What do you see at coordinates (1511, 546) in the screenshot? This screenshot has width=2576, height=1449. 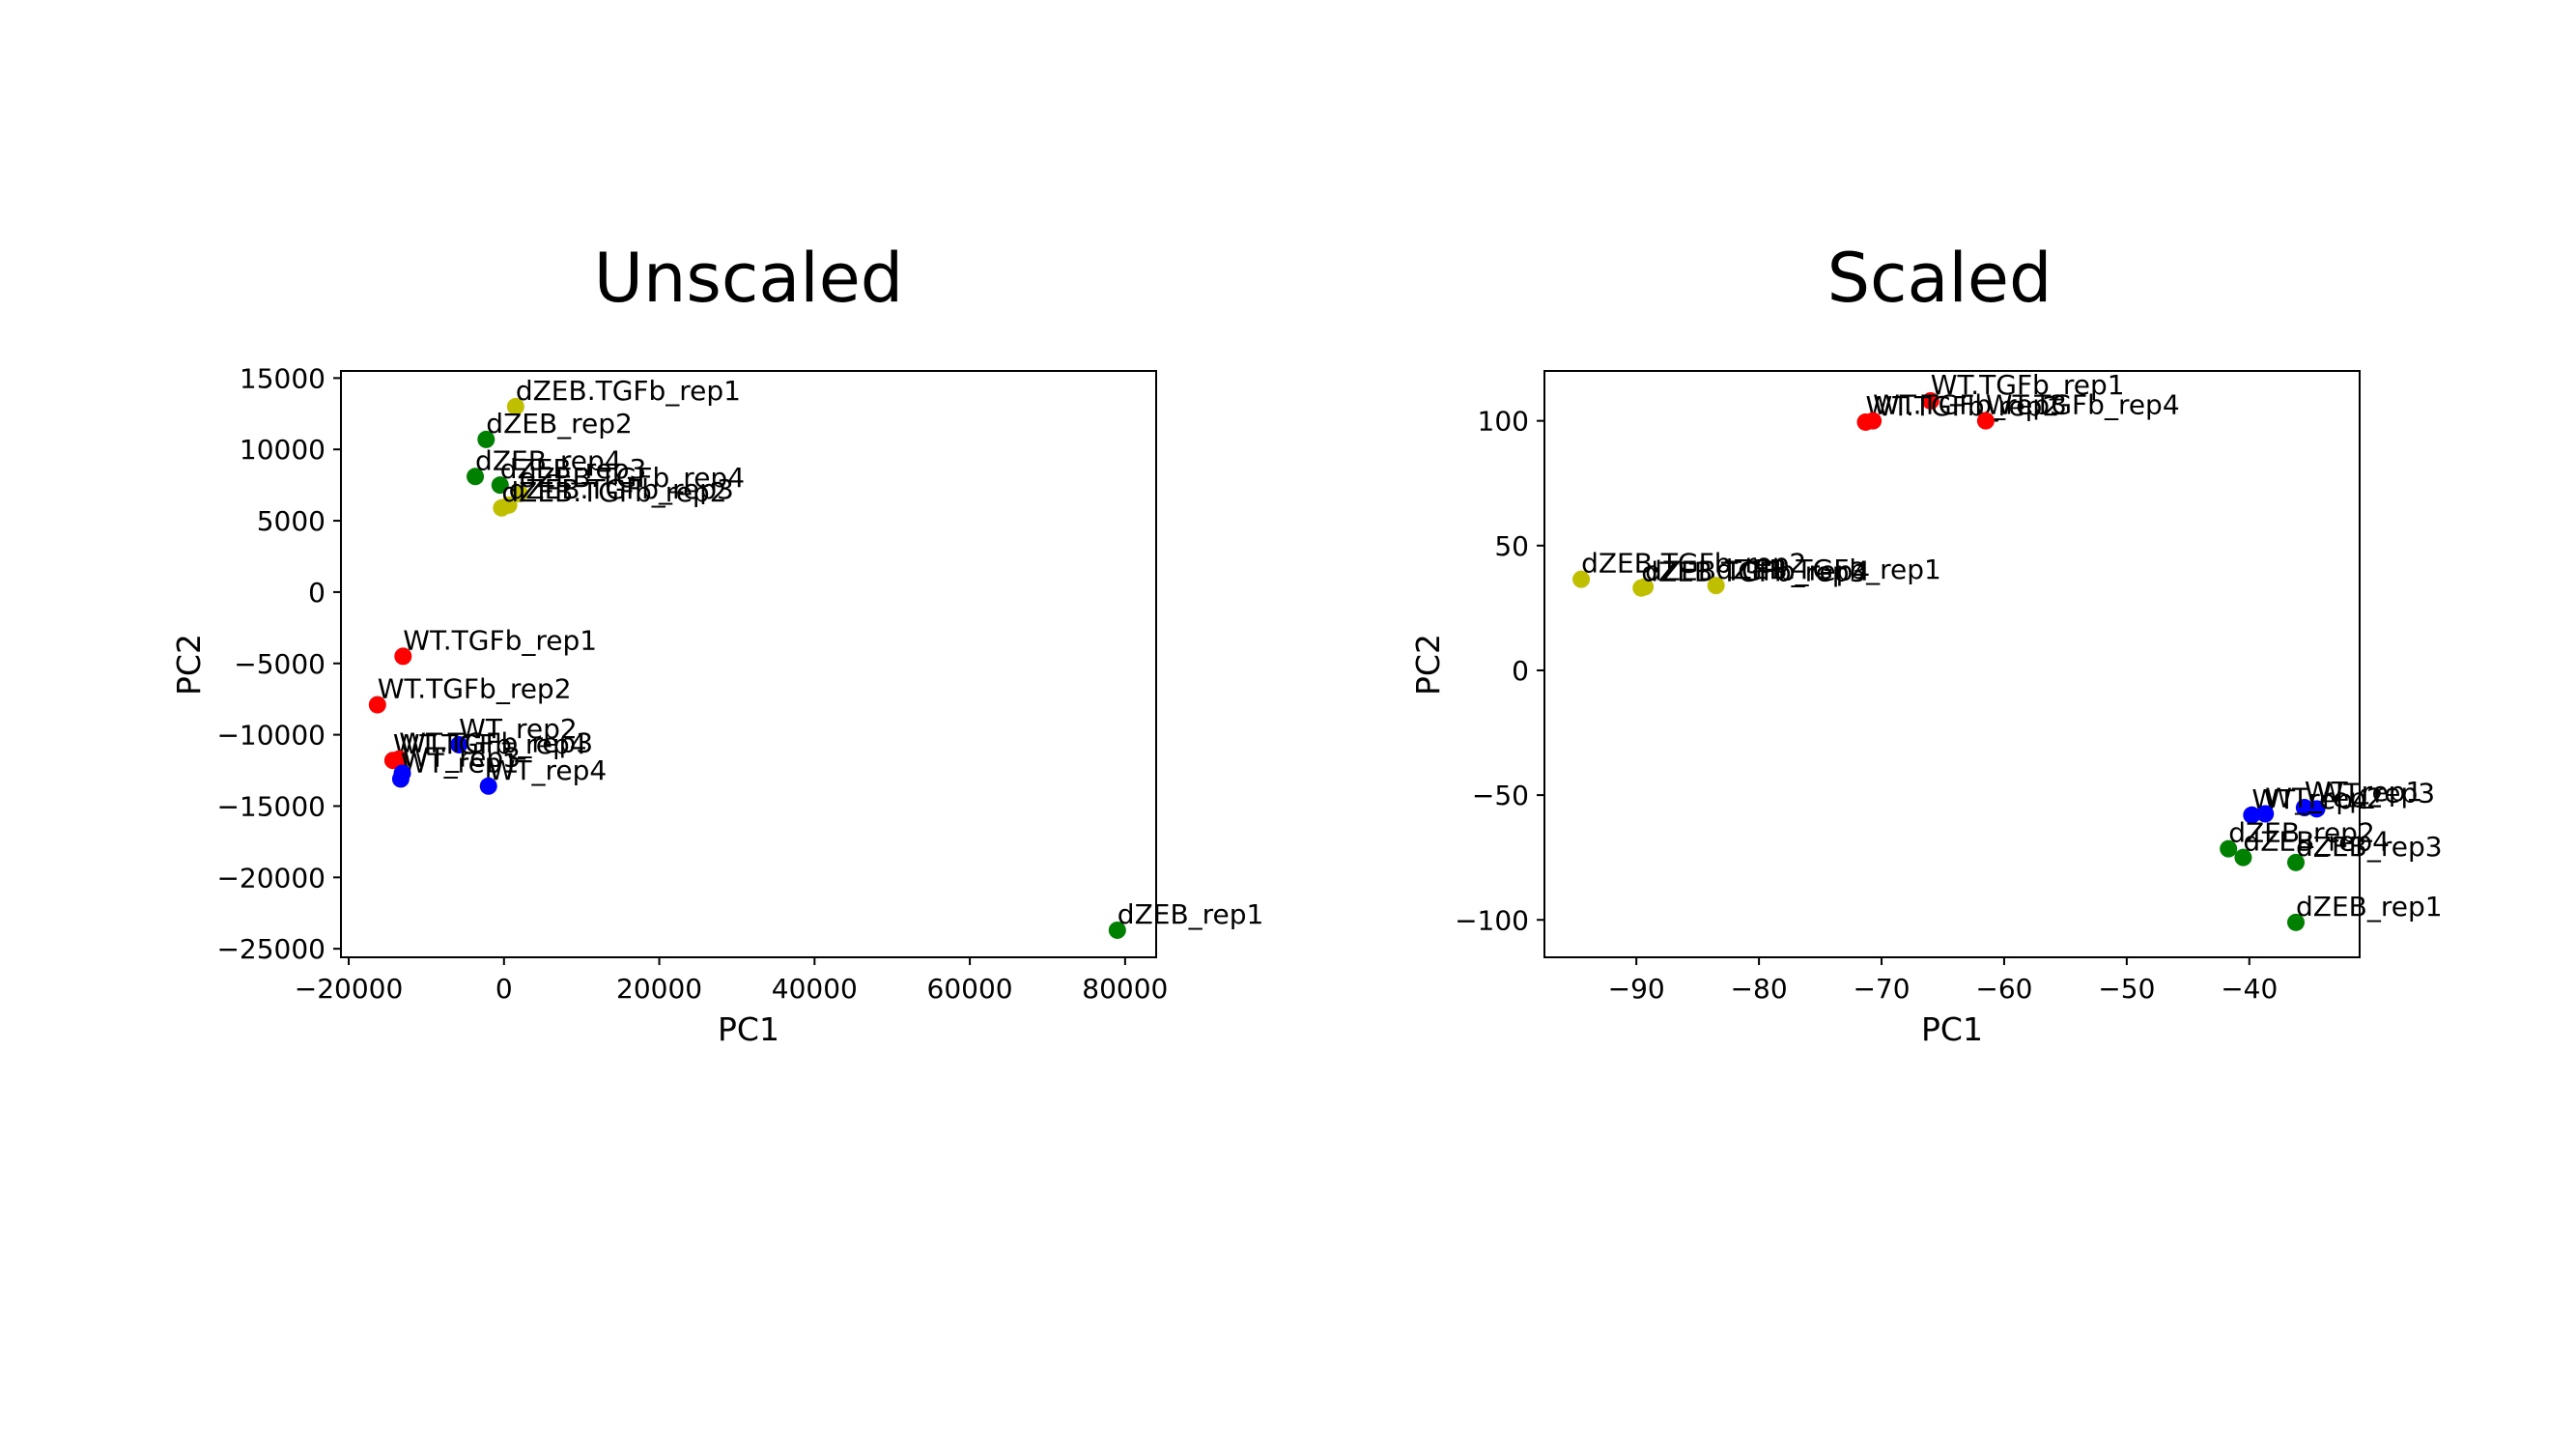 I see `y-tick-label: 50` at bounding box center [1511, 546].